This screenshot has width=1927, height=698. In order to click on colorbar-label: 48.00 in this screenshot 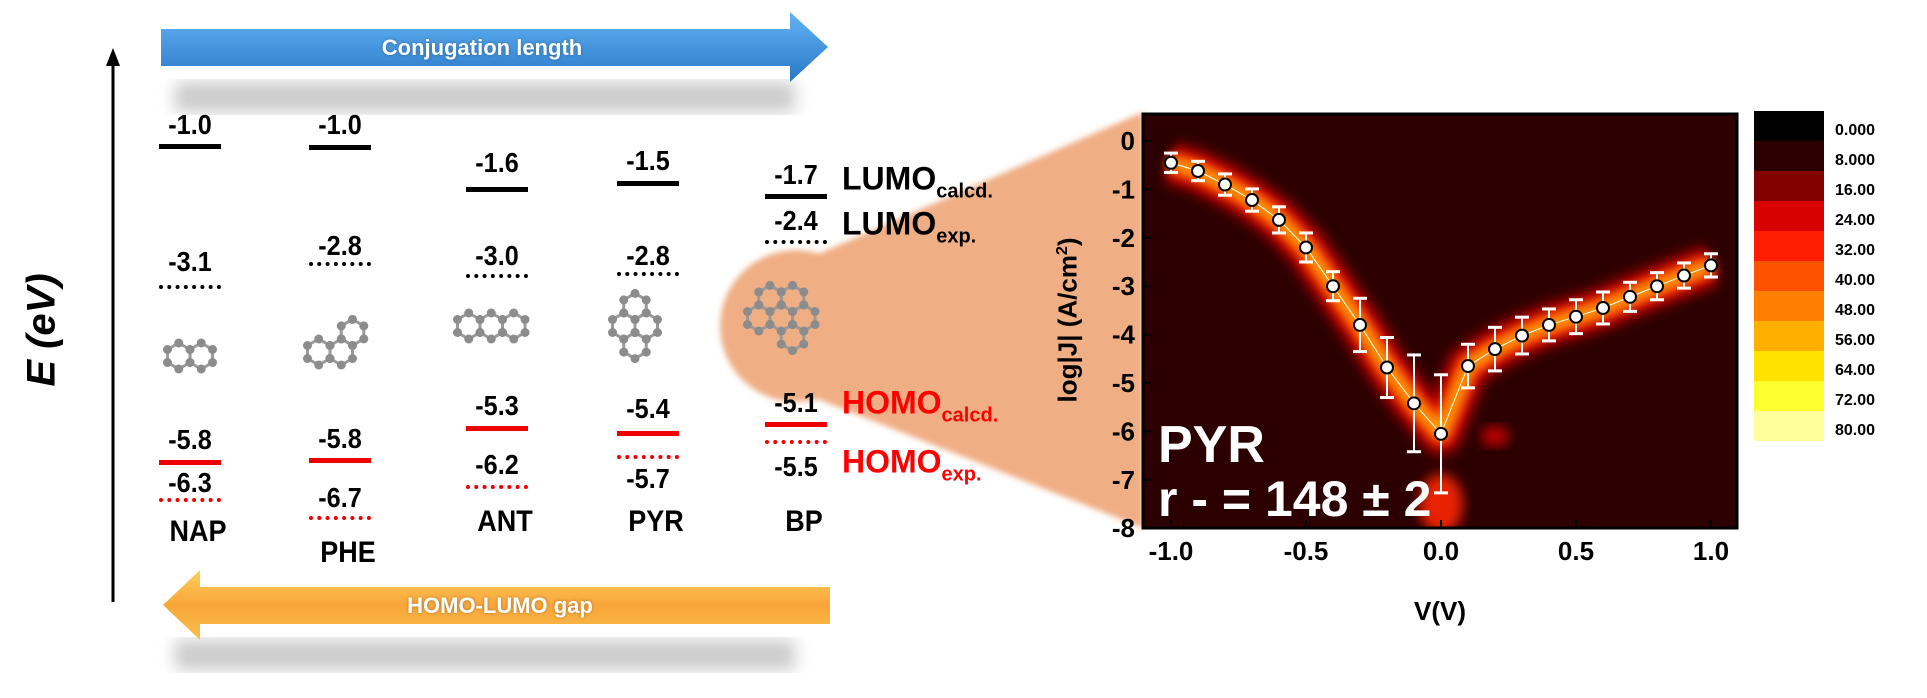, I will do `click(1855, 310)`.